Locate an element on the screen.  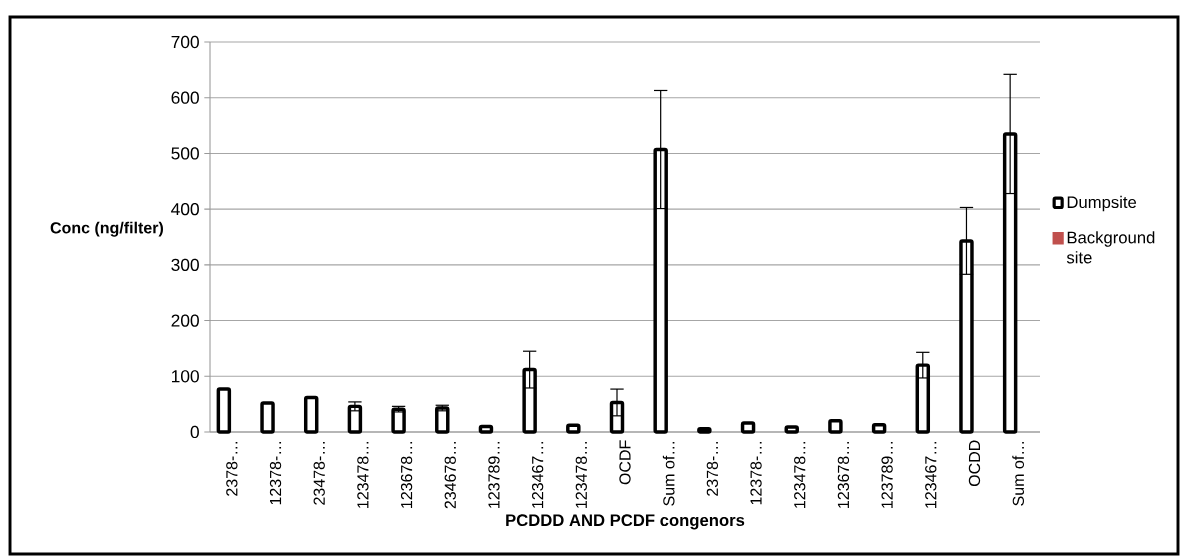
y-tick-label: 200 is located at coordinates (185, 320).